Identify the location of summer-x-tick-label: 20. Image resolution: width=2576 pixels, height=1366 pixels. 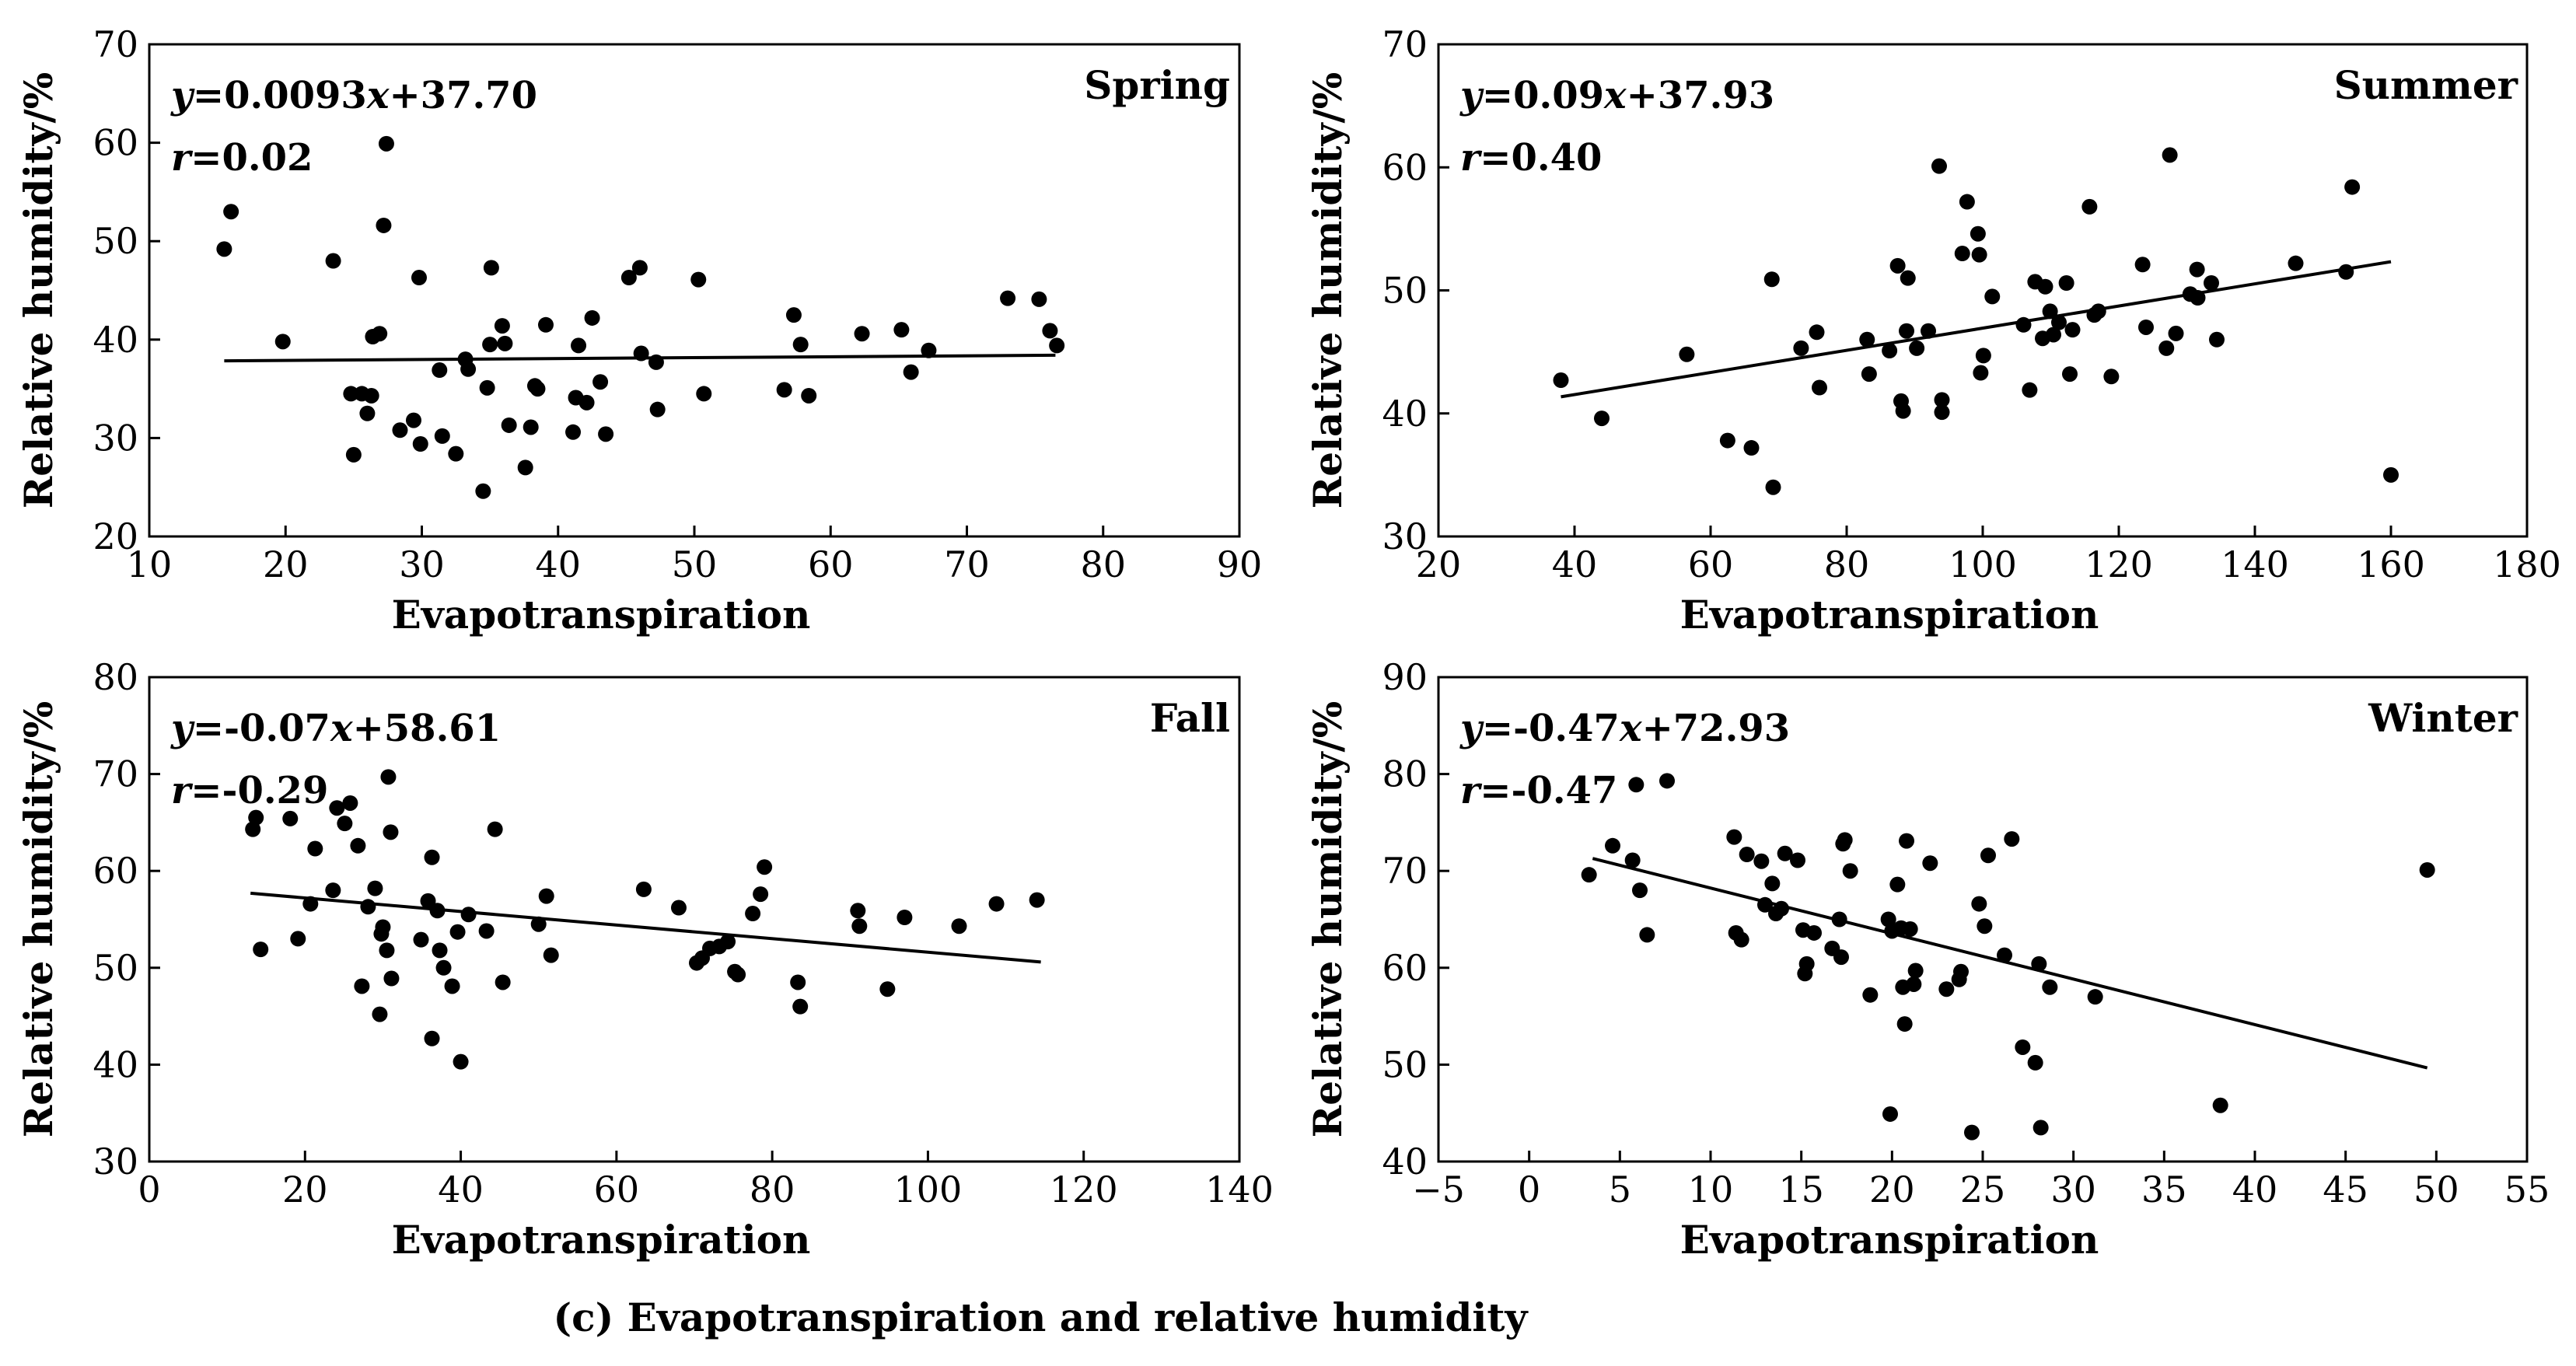
(1439, 564).